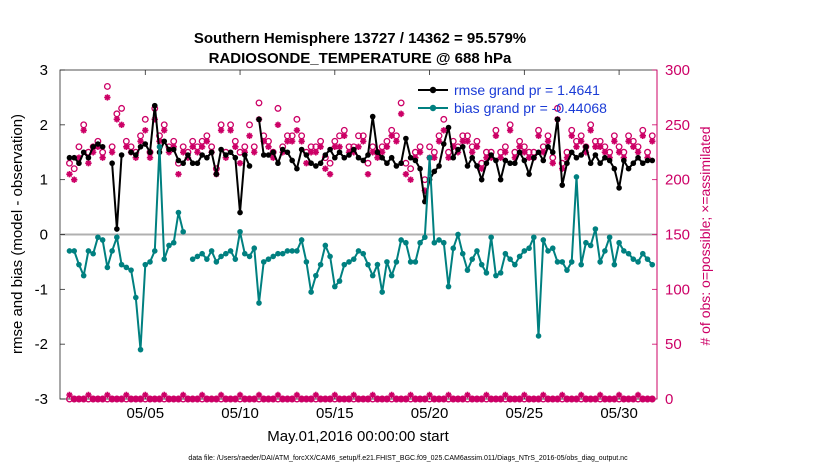 The width and height of the screenshot is (830, 470). I want to click on x-tick-label: 05/05, so click(146, 413).